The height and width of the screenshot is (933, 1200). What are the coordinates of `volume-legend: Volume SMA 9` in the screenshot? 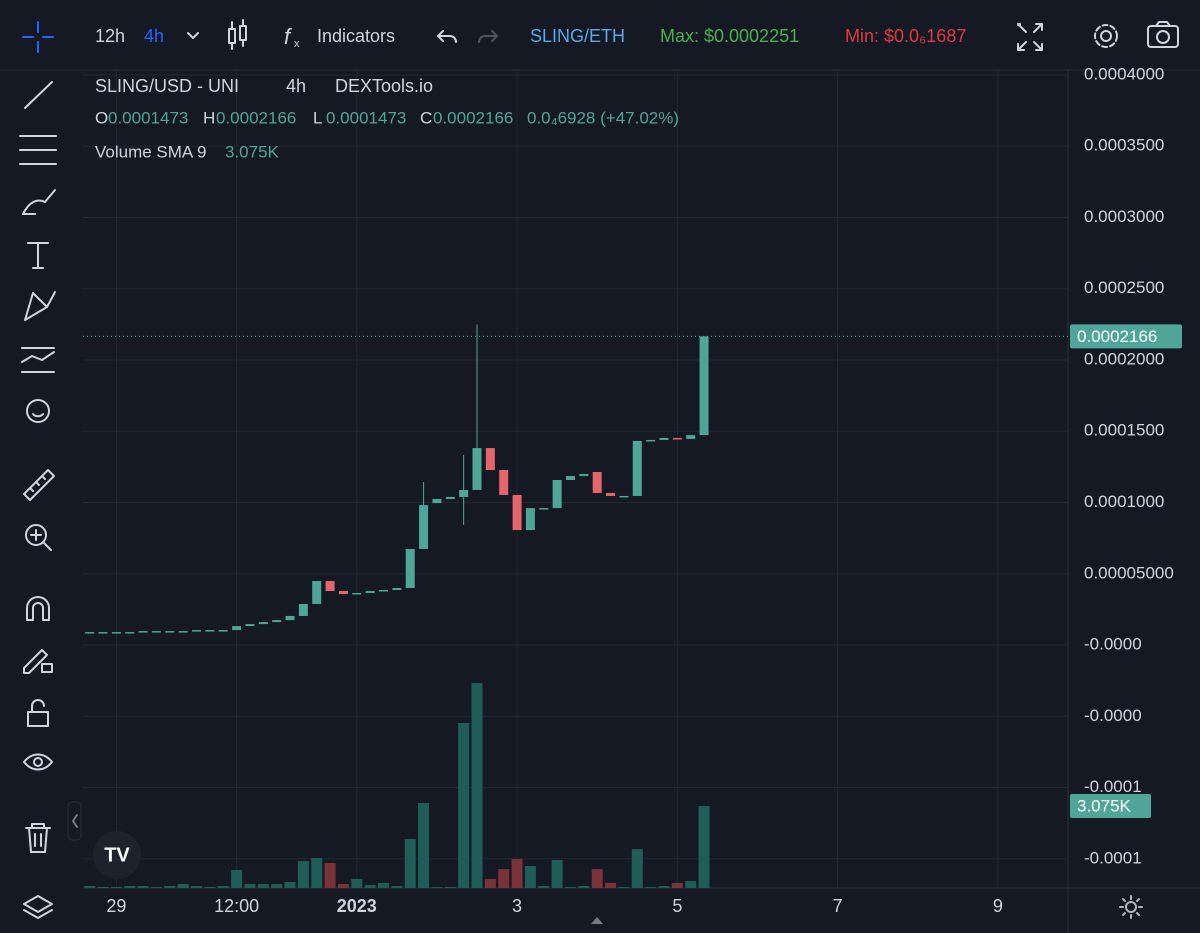 It's located at (151, 151).